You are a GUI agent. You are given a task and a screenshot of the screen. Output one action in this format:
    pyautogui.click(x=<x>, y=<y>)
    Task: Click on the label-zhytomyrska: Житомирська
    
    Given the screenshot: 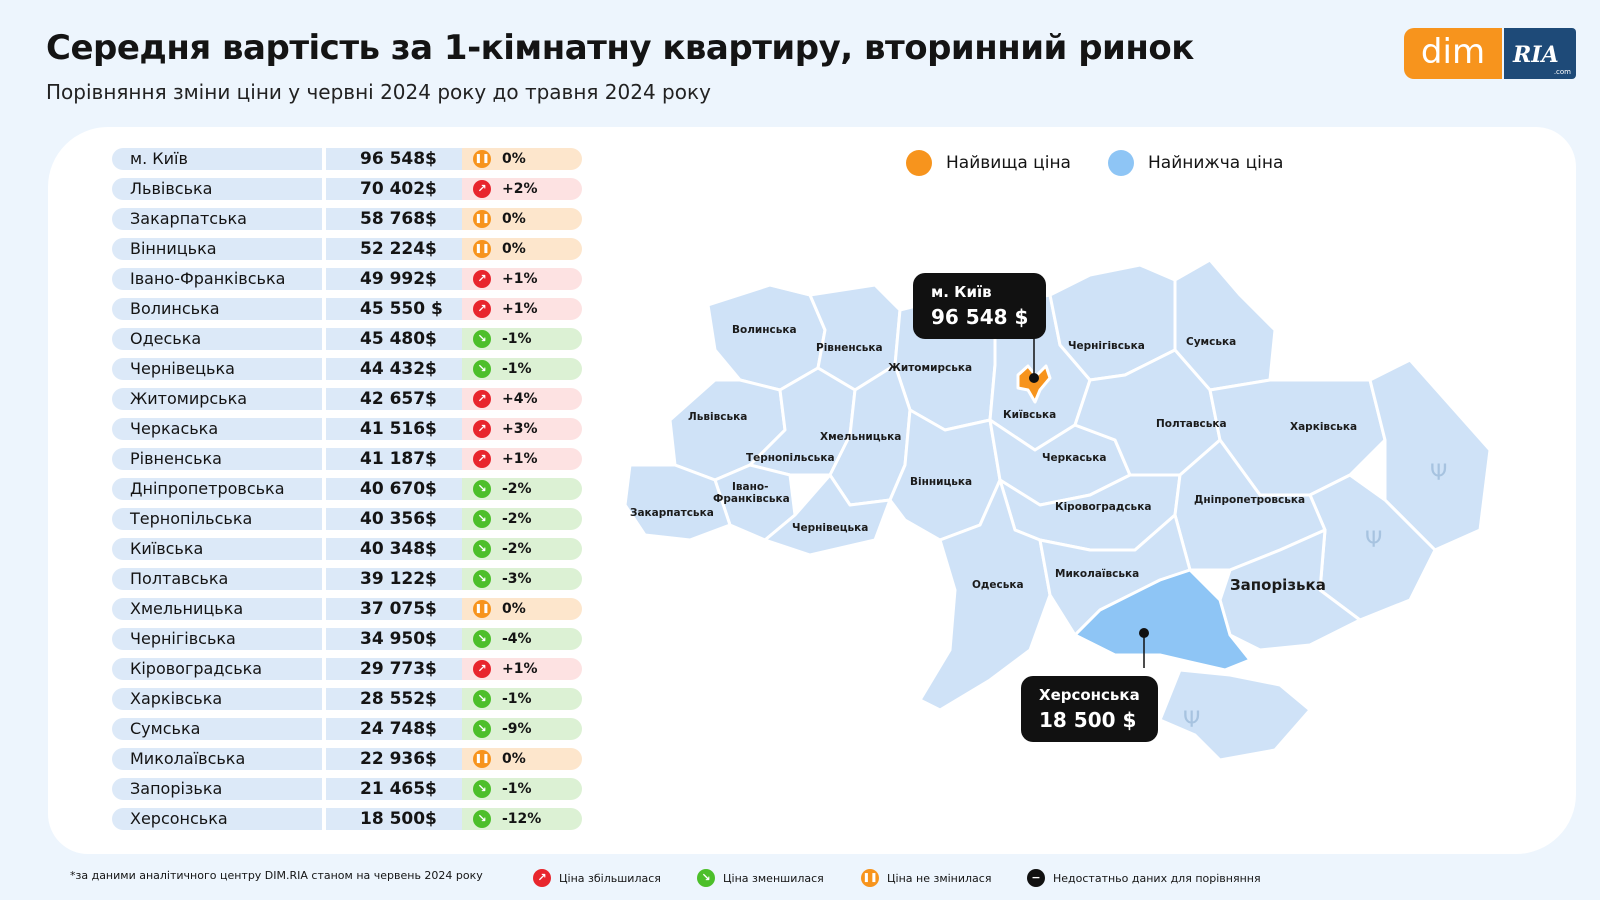 What is the action you would take?
    pyautogui.click(x=930, y=368)
    